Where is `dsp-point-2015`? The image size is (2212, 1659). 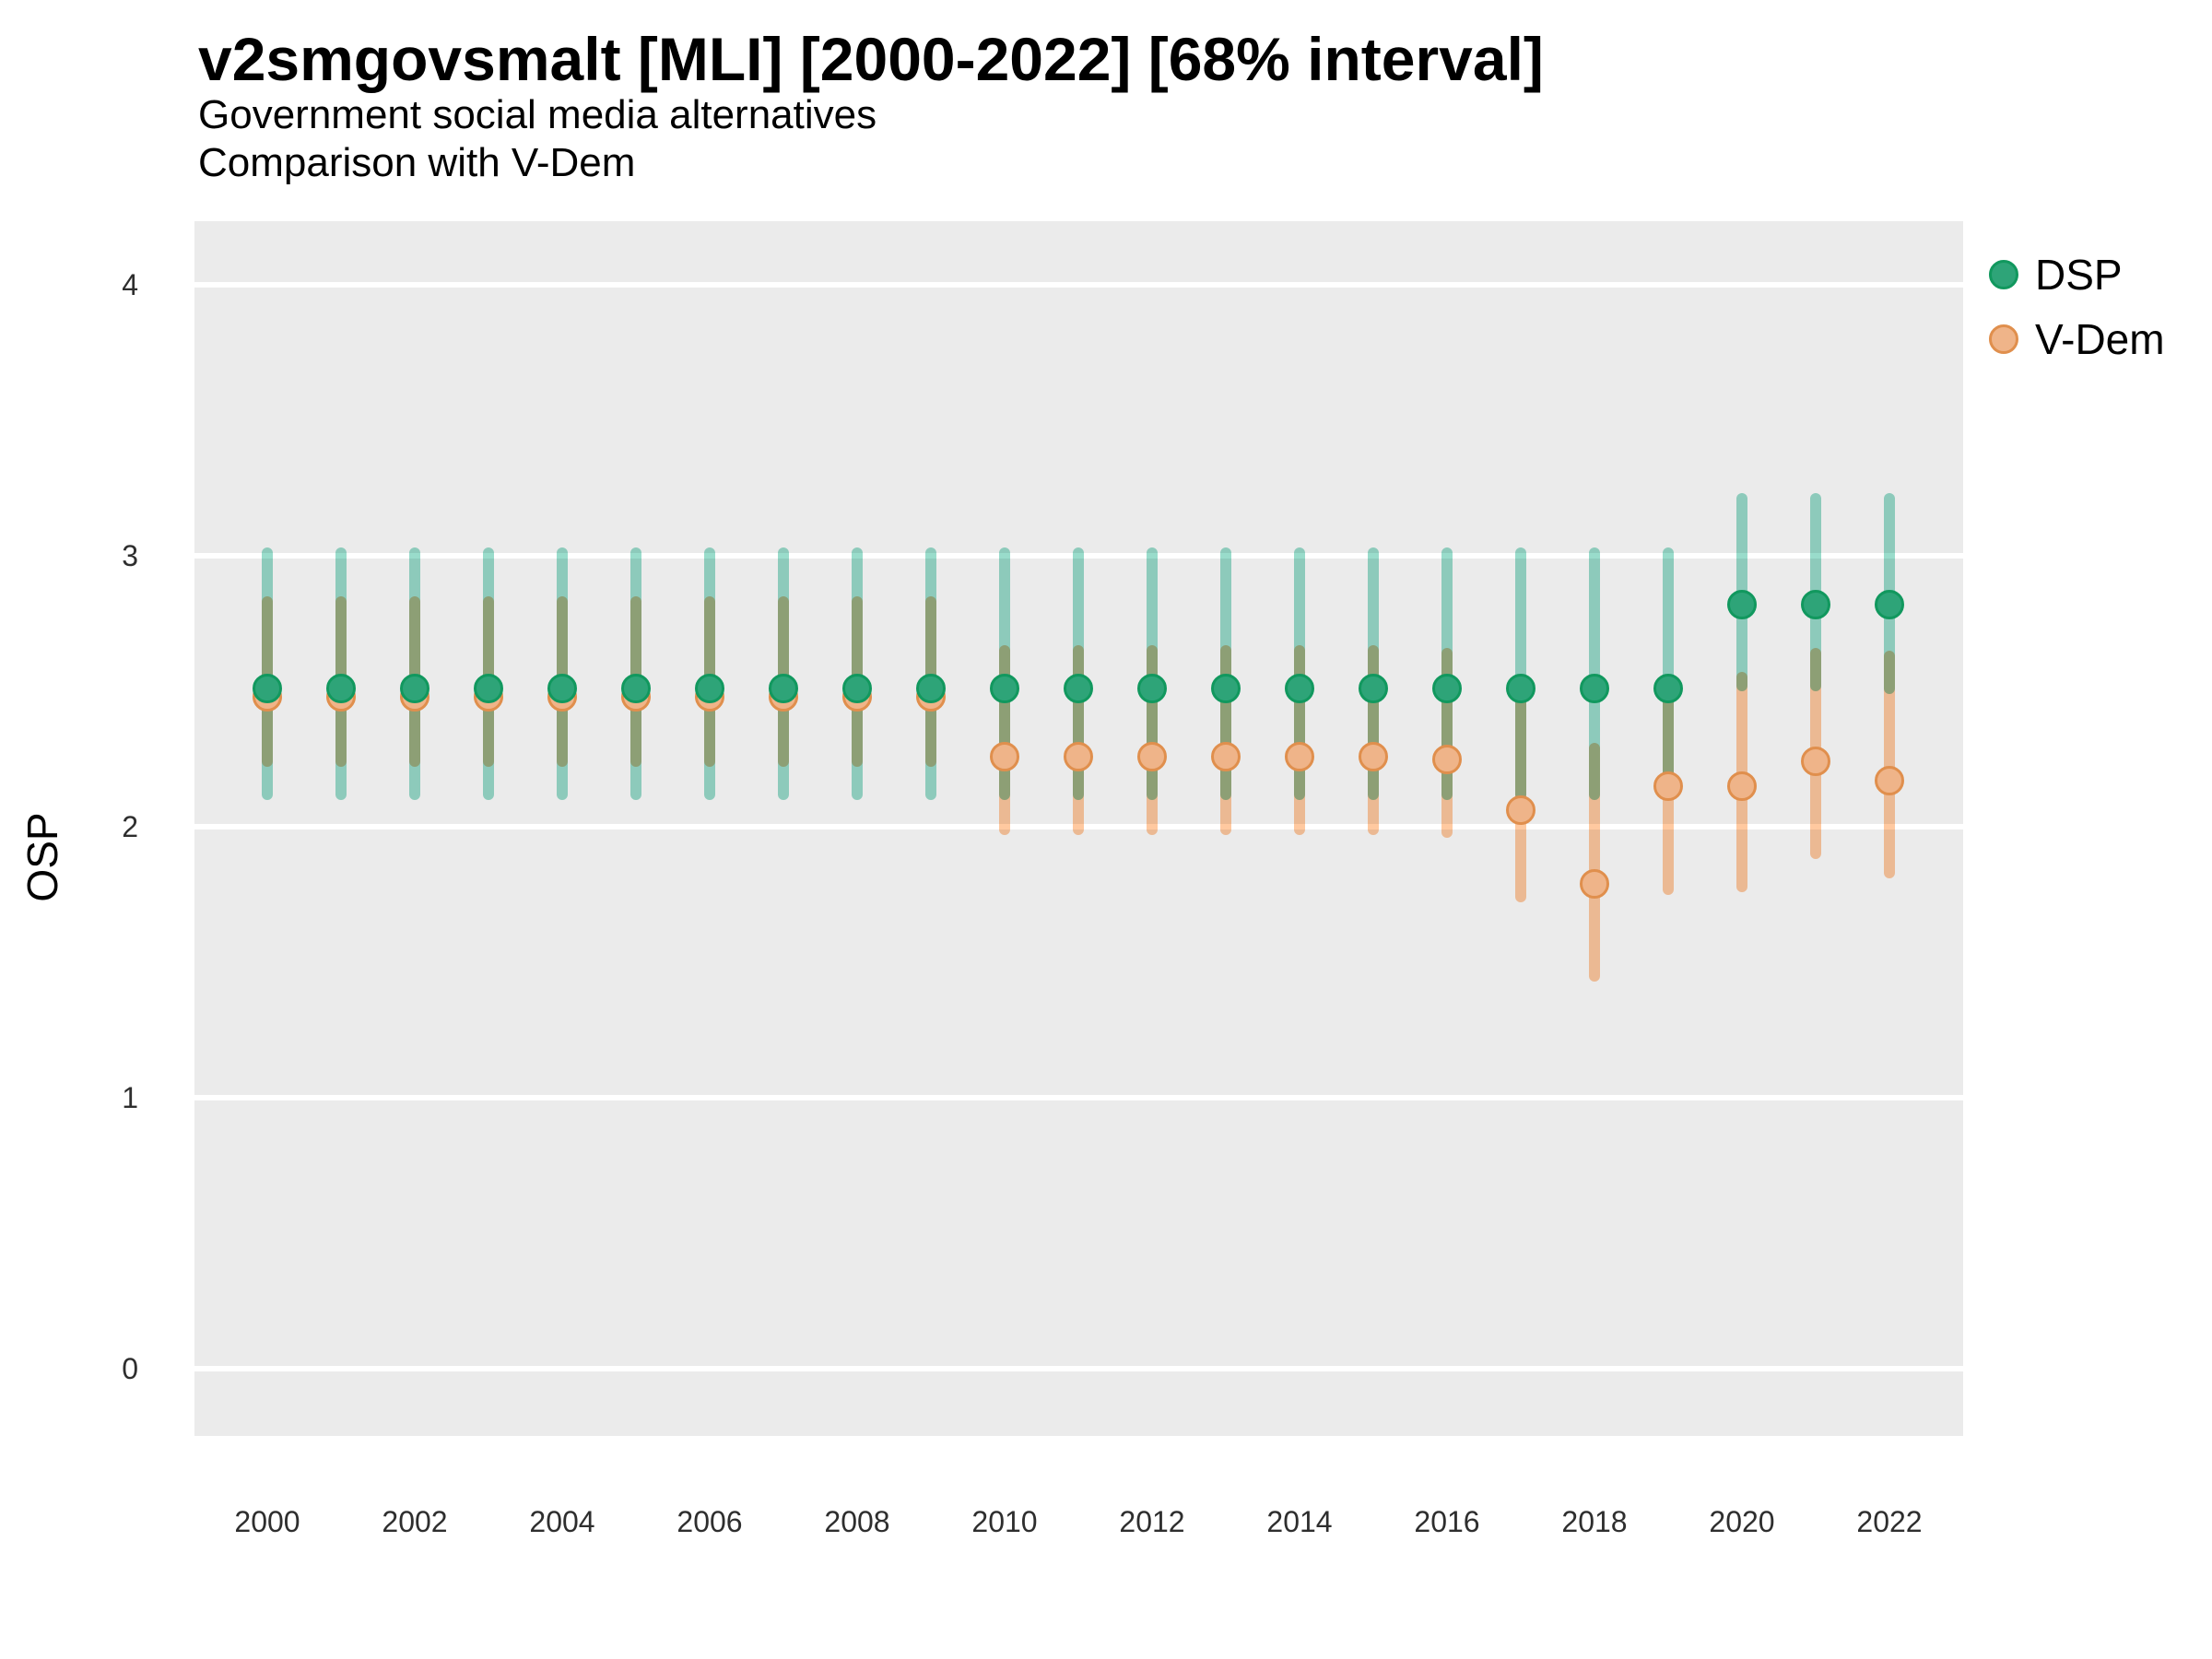
dsp-point-2015 is located at coordinates (1373, 689).